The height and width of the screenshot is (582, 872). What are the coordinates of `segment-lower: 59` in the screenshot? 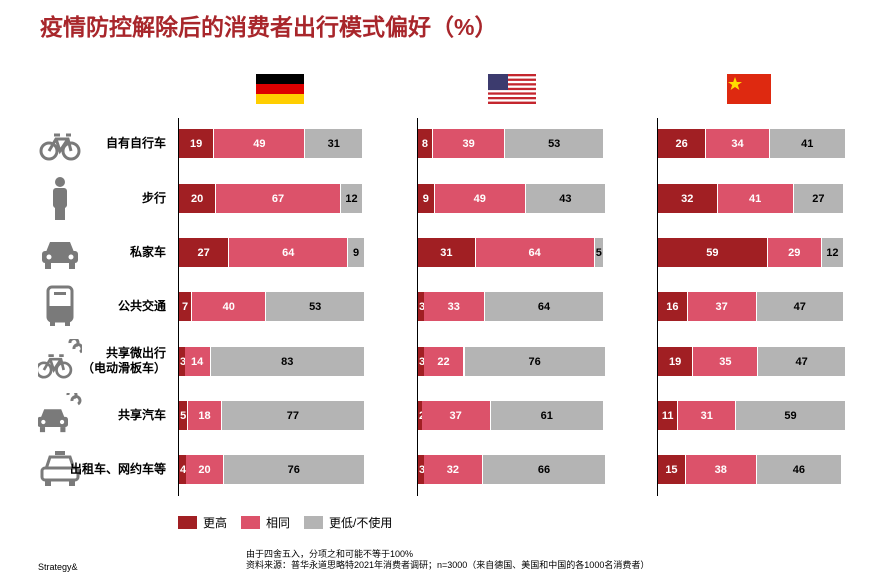 It's located at (791, 415).